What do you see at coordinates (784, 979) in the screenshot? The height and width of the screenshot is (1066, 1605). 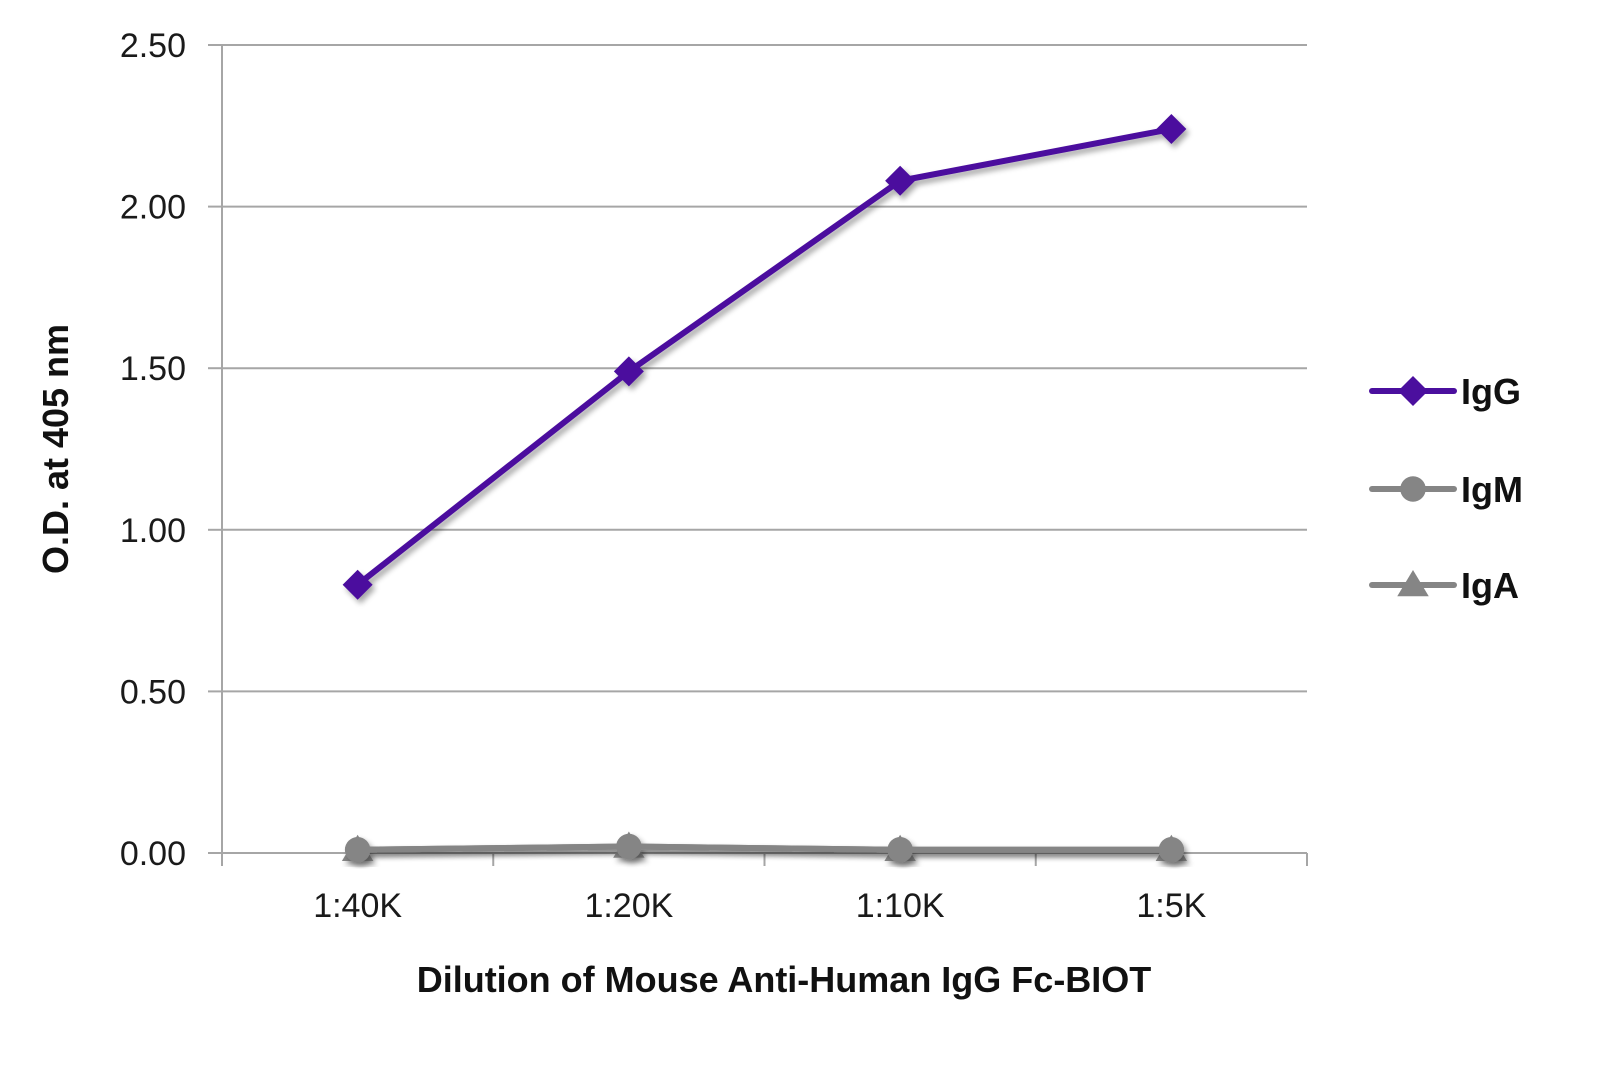 I see `x-axis-title: Dilution of Mouse Anti-Human IgG Fc-BIOT` at bounding box center [784, 979].